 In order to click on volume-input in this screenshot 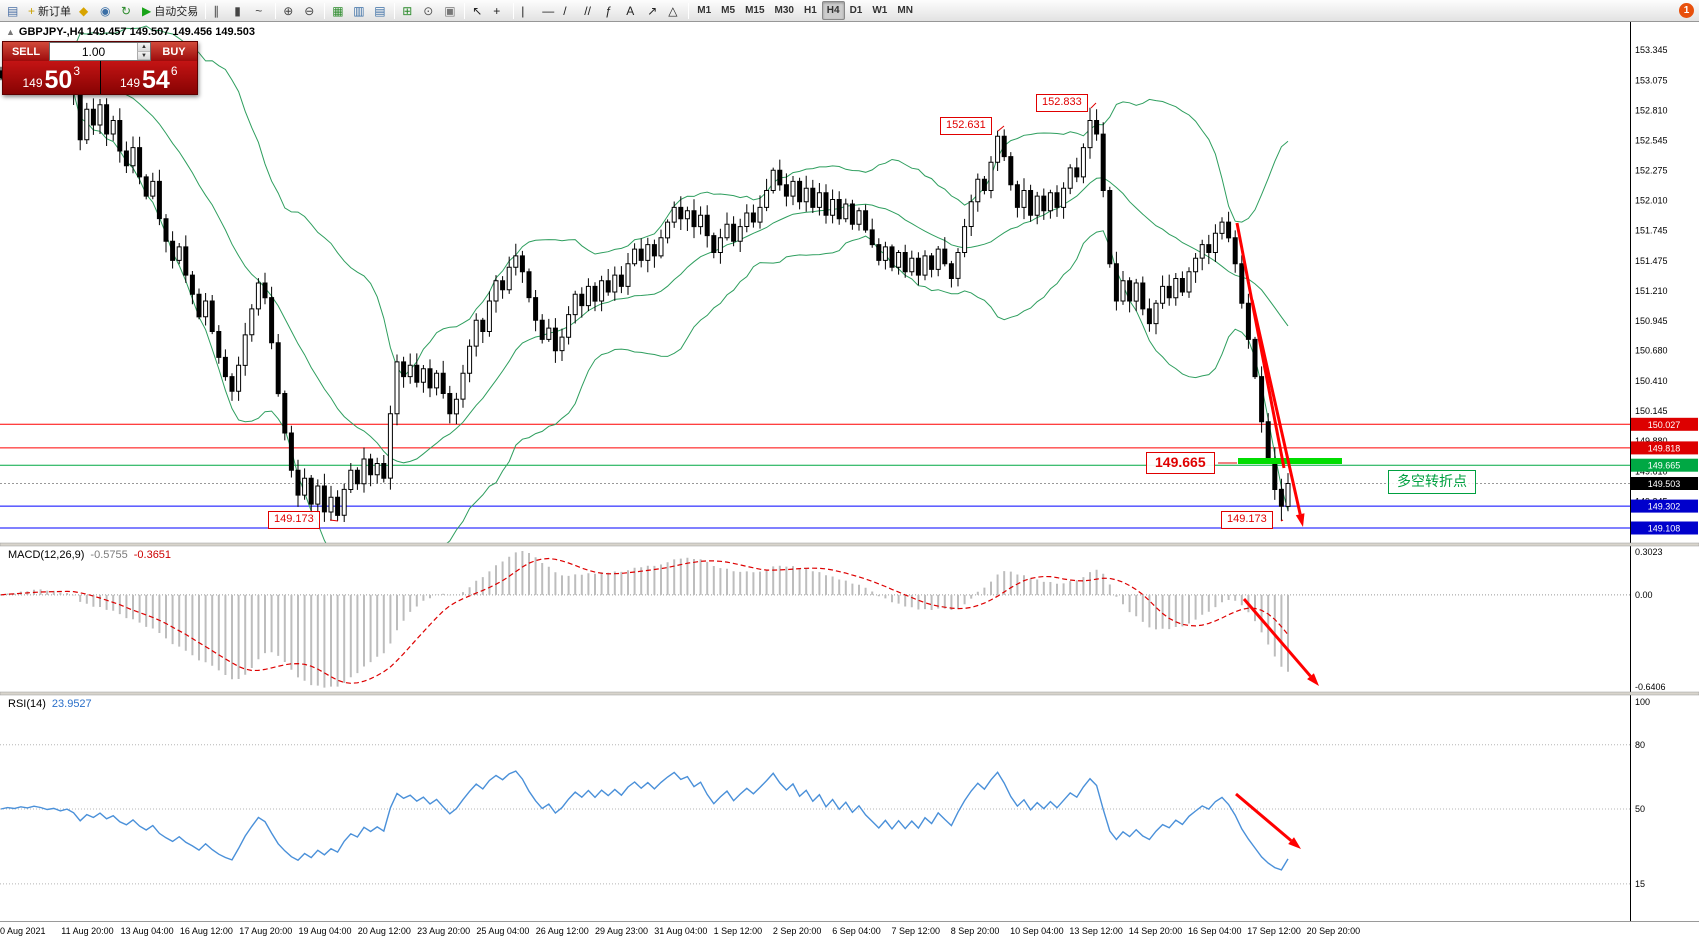, I will do `click(93, 51)`.